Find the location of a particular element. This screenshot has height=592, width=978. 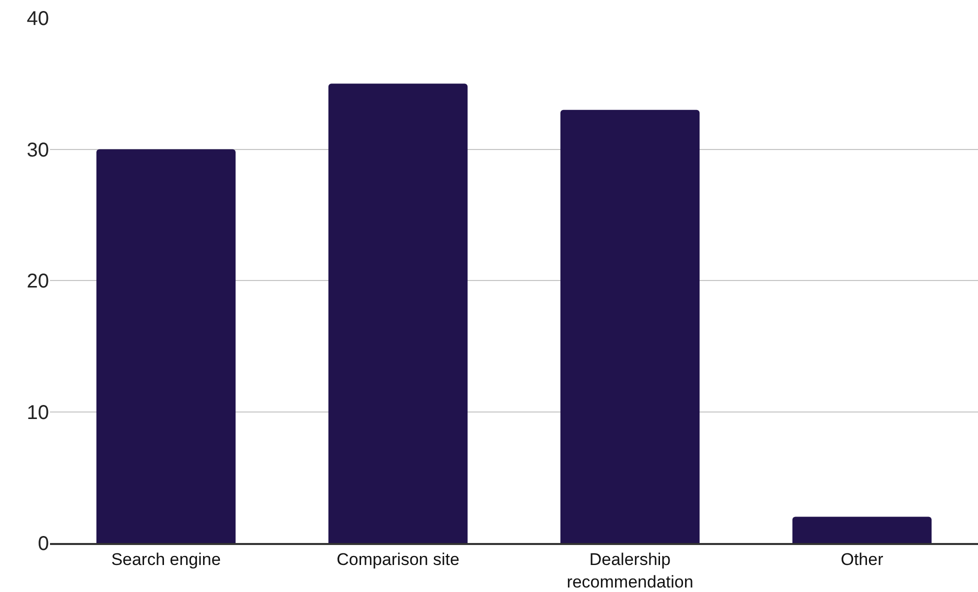

y-tick-label: 20 is located at coordinates (37, 281).